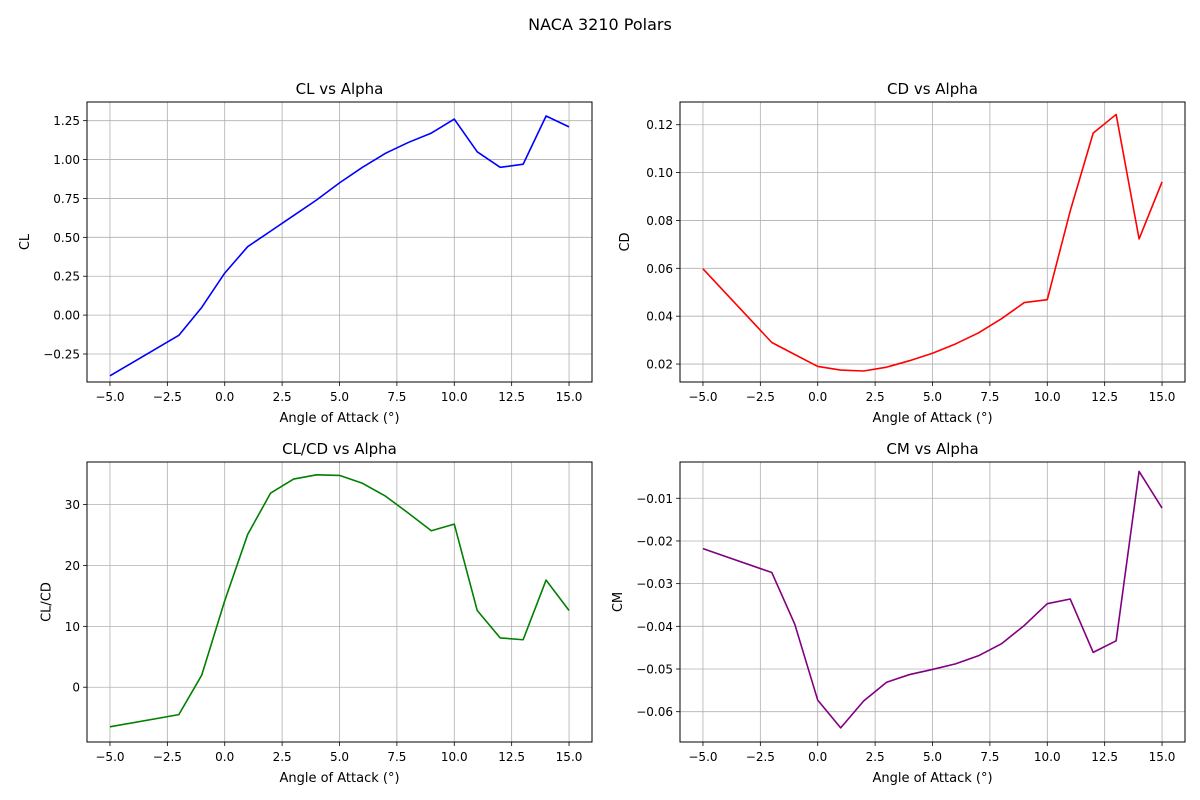 Image resolution: width=1200 pixels, height=800 pixels. I want to click on y-tick-label: 0.08, so click(659, 221).